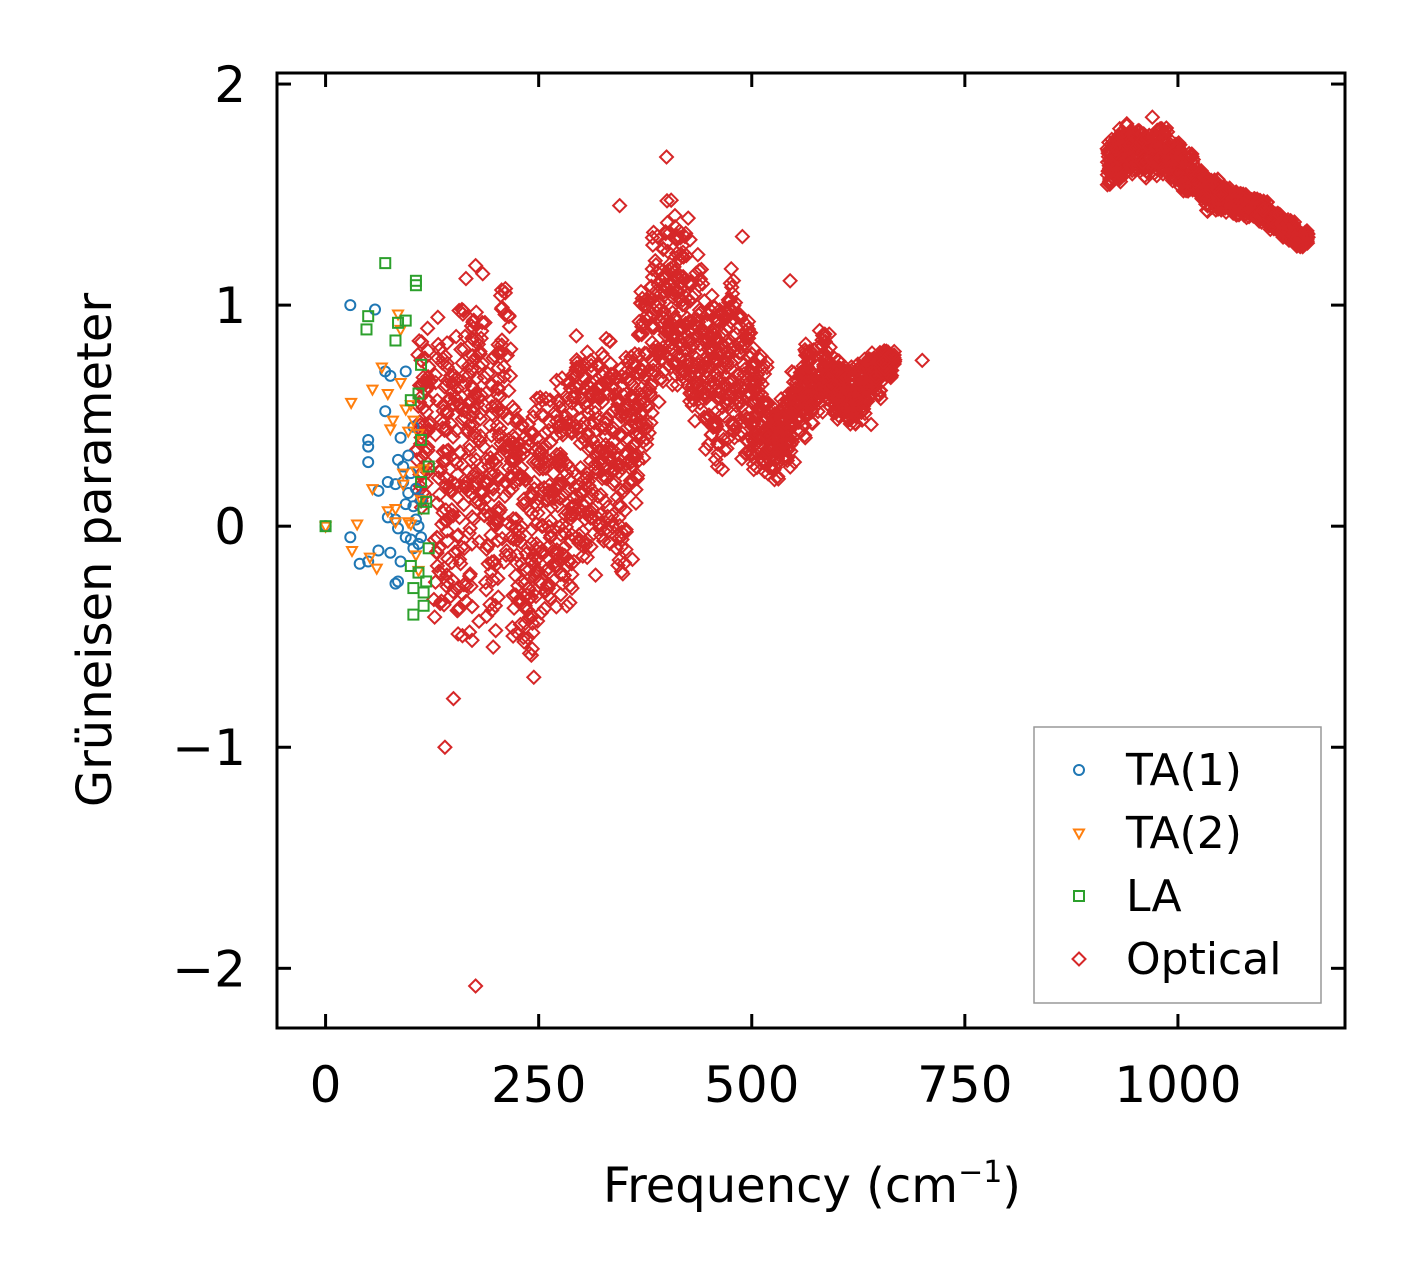 This screenshot has width=1406, height=1277. What do you see at coordinates (980, 1172) in the screenshot?
I see `x-axis-label-superscript: −1` at bounding box center [980, 1172].